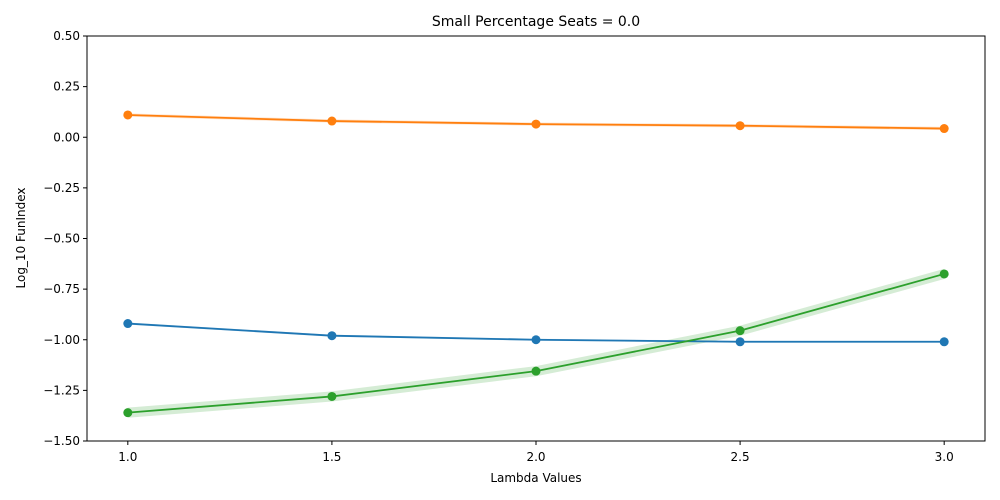 The height and width of the screenshot is (500, 1000). Describe the element at coordinates (61, 239) in the screenshot. I see `y-tick-label: −0.50` at that location.